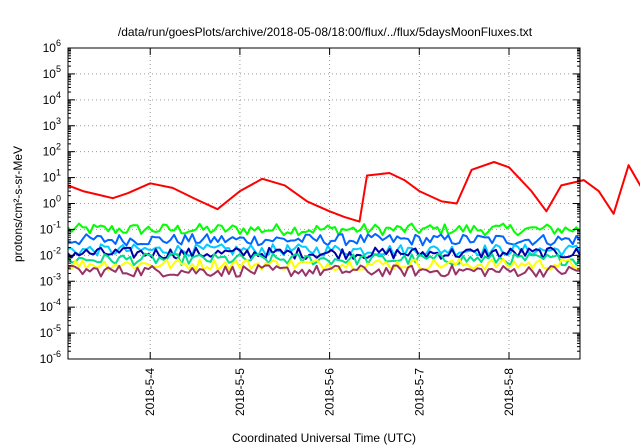 The width and height of the screenshot is (640, 448). What do you see at coordinates (18, 204) in the screenshot?
I see `y-axis-label: protons/cm²-s-sr-MeV` at bounding box center [18, 204].